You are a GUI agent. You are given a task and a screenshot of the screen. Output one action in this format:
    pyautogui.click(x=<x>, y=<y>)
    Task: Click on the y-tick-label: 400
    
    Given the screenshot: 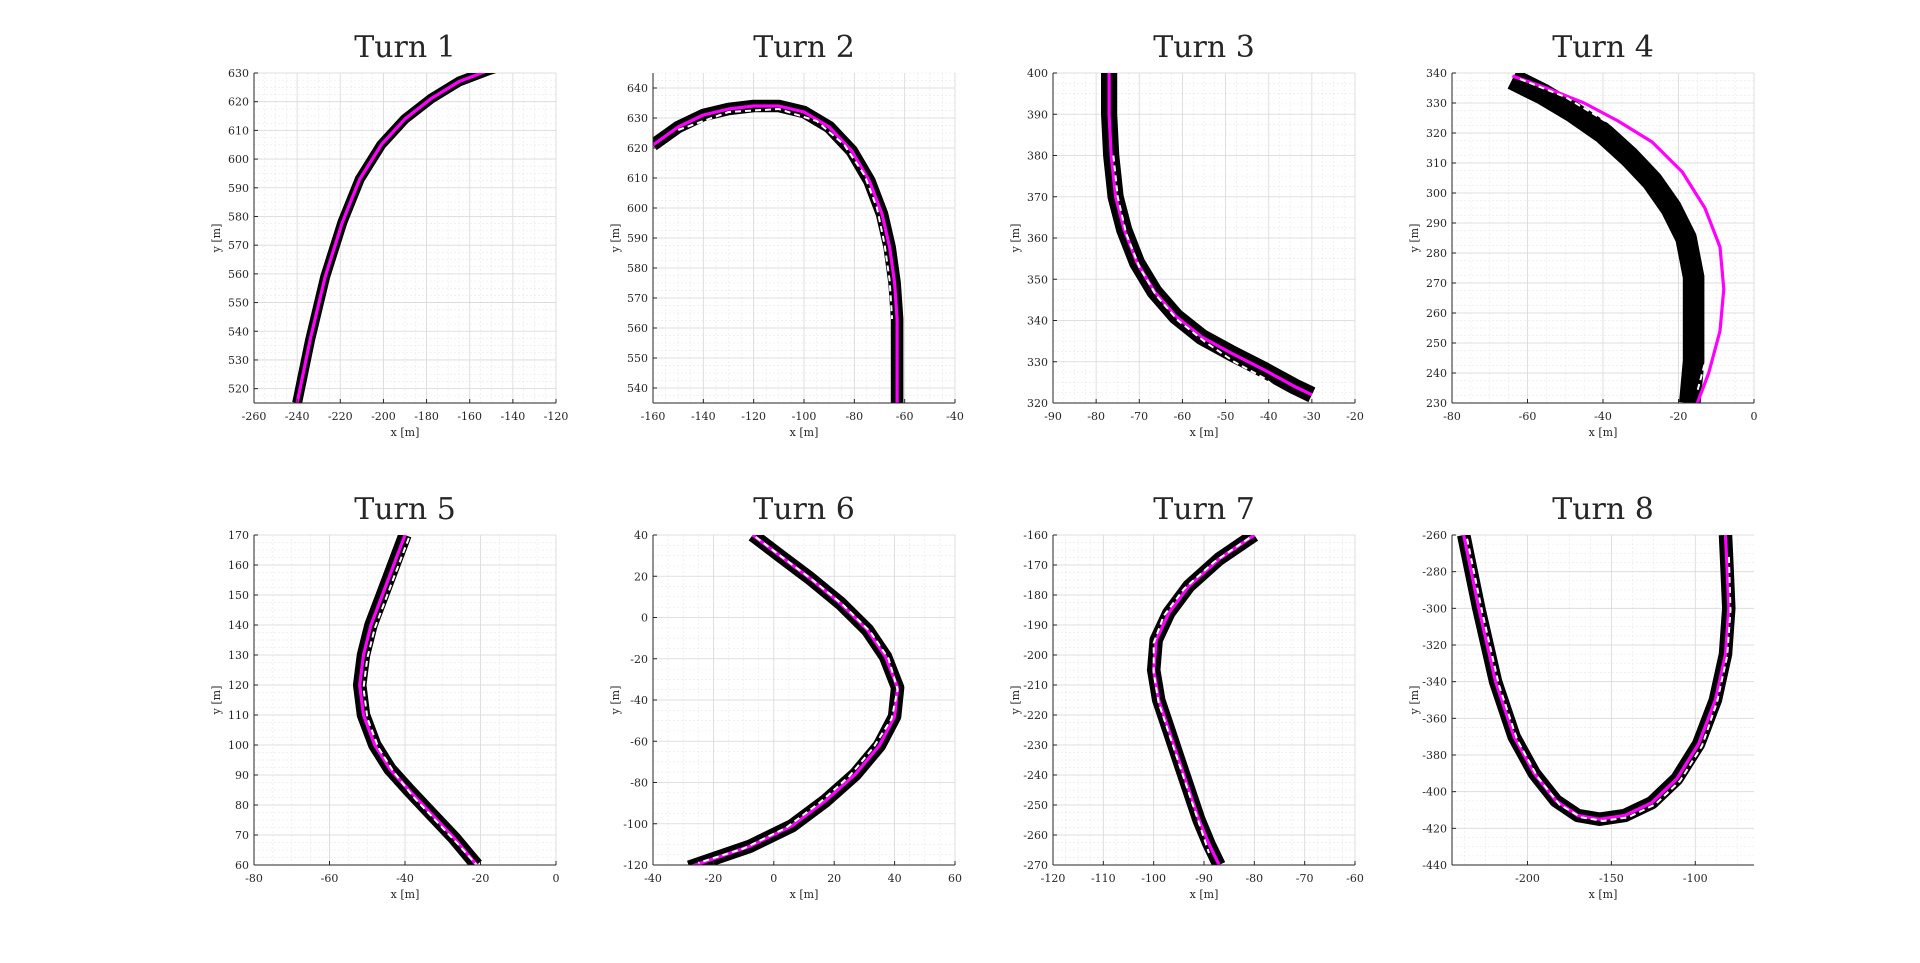 What is the action you would take?
    pyautogui.click(x=1037, y=73)
    